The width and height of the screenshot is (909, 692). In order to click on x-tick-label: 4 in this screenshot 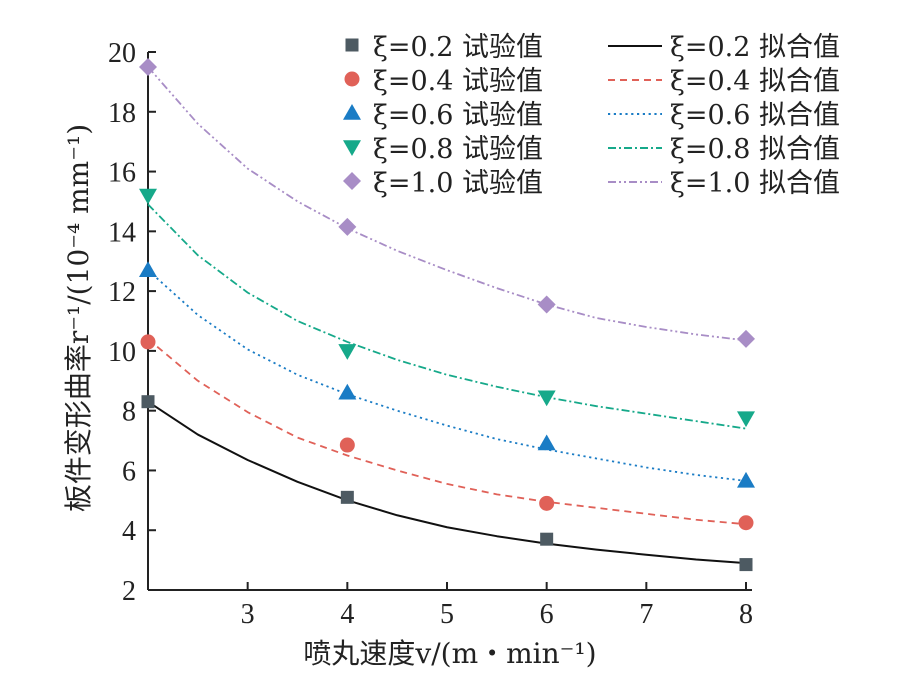, I will do `click(347, 614)`.